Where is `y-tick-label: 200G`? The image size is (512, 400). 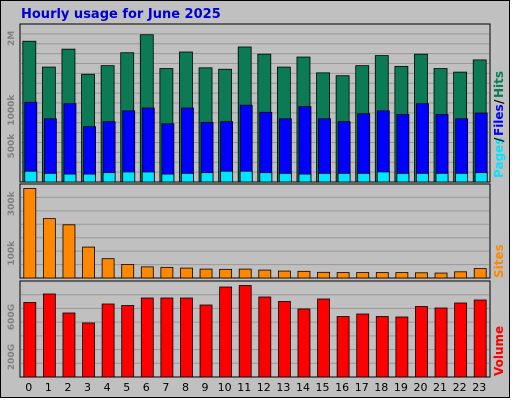 y-tick-label: 200G is located at coordinates (12, 357).